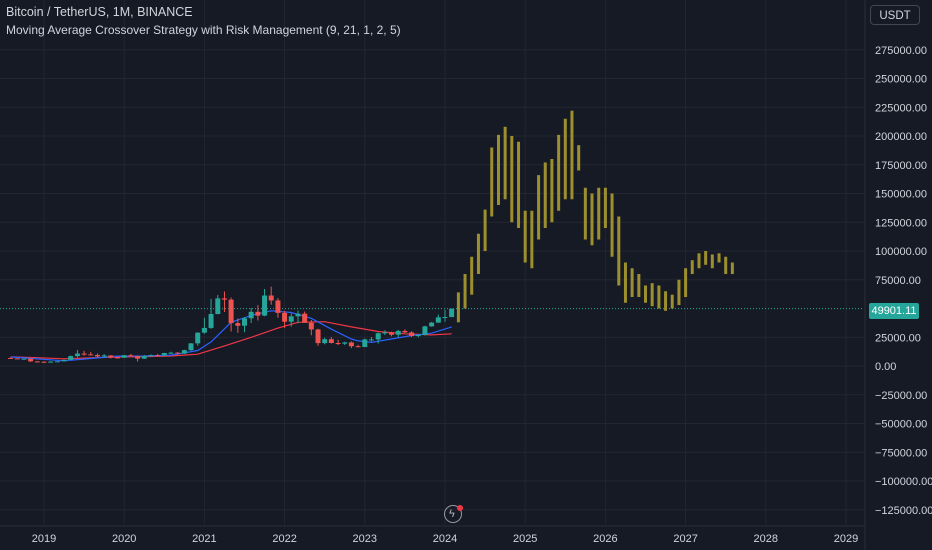 This screenshot has width=932, height=550. I want to click on y-tick-label: 150000.00, so click(901, 195).